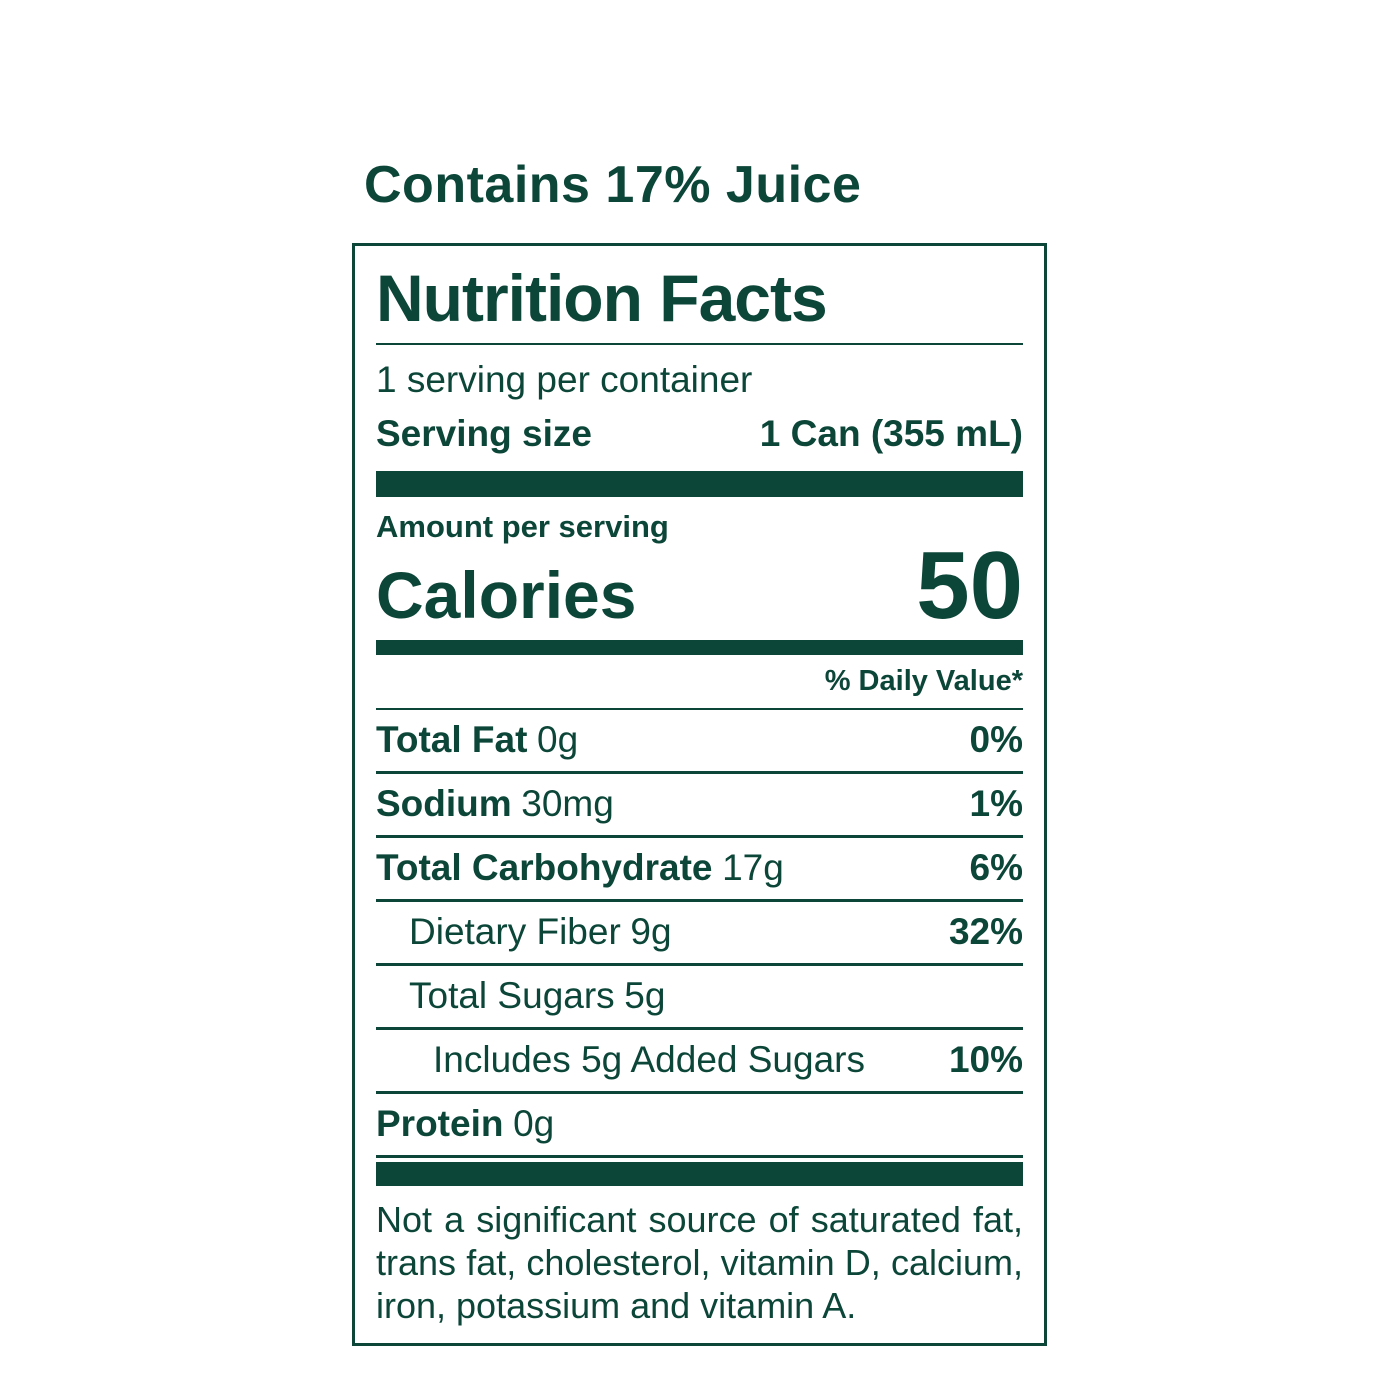 The width and height of the screenshot is (1400, 1400). I want to click on nutrient-row-total-sugars: Total Sugars 5g, so click(699, 998).